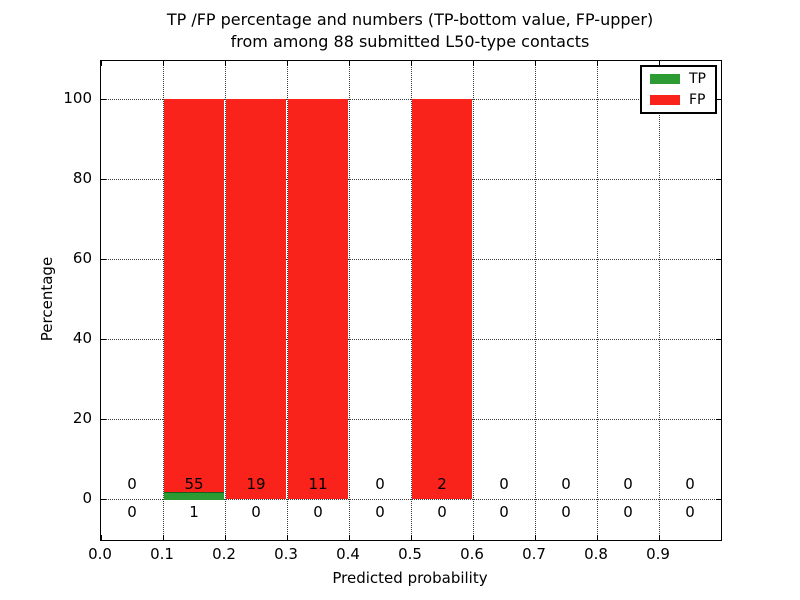 This screenshot has width=800, height=600. What do you see at coordinates (162, 554) in the screenshot?
I see `x-tick-label: 0.1` at bounding box center [162, 554].